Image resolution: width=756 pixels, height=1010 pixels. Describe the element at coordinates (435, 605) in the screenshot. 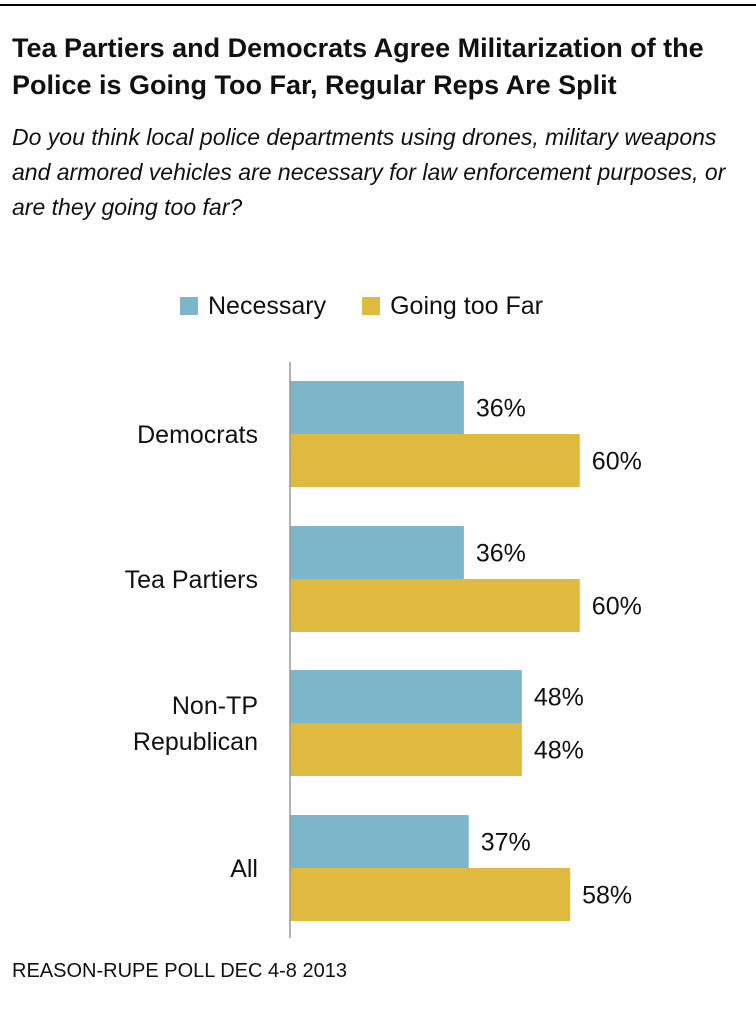

I see `bar-going-too-far-tea-partiers` at that location.